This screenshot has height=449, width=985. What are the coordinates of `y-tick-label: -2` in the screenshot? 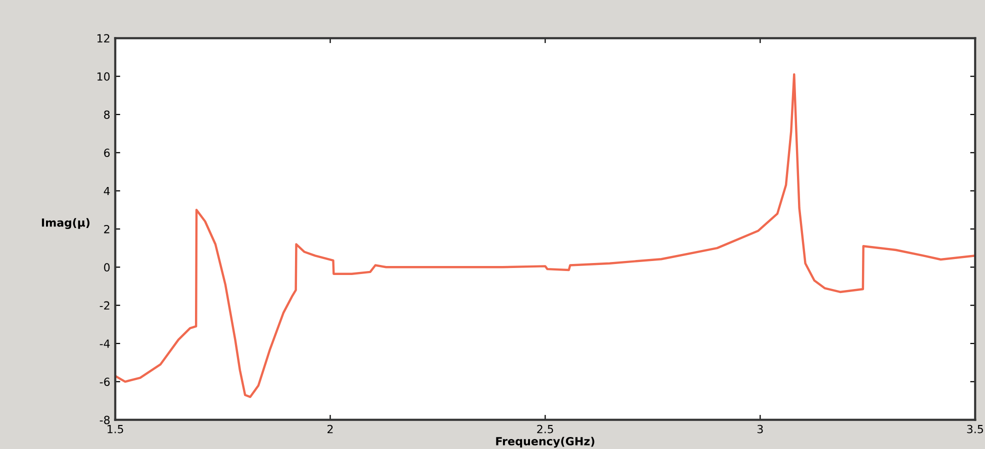 It's located at (105, 305).